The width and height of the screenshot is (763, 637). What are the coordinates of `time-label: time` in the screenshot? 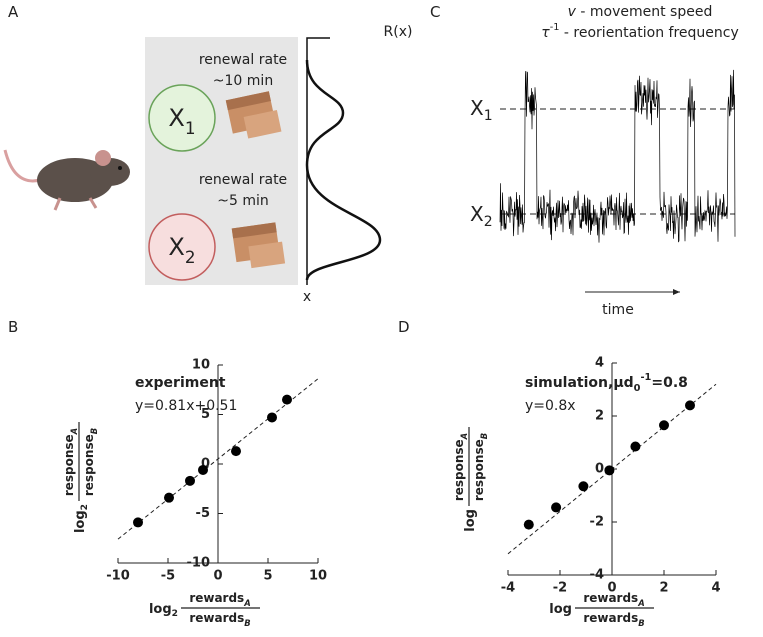 It's located at (618, 310).